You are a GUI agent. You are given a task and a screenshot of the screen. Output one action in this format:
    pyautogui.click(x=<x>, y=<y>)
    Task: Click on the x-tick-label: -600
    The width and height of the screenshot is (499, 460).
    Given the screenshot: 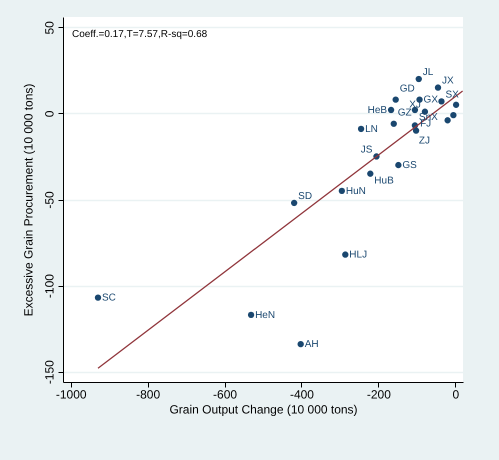 What is the action you would take?
    pyautogui.click(x=225, y=395)
    